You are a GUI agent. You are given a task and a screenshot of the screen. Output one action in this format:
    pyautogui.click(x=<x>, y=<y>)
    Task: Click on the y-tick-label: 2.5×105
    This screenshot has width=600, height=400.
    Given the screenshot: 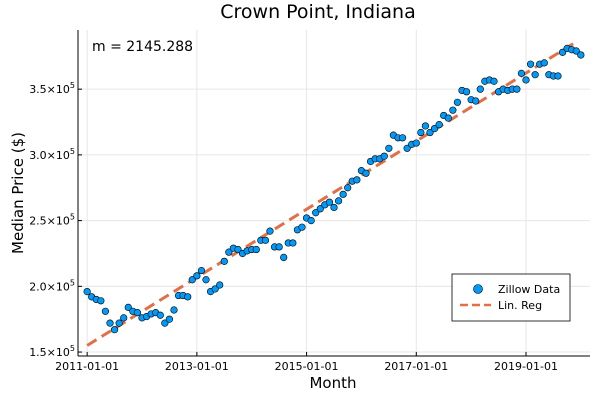 What is the action you would take?
    pyautogui.click(x=52, y=220)
    